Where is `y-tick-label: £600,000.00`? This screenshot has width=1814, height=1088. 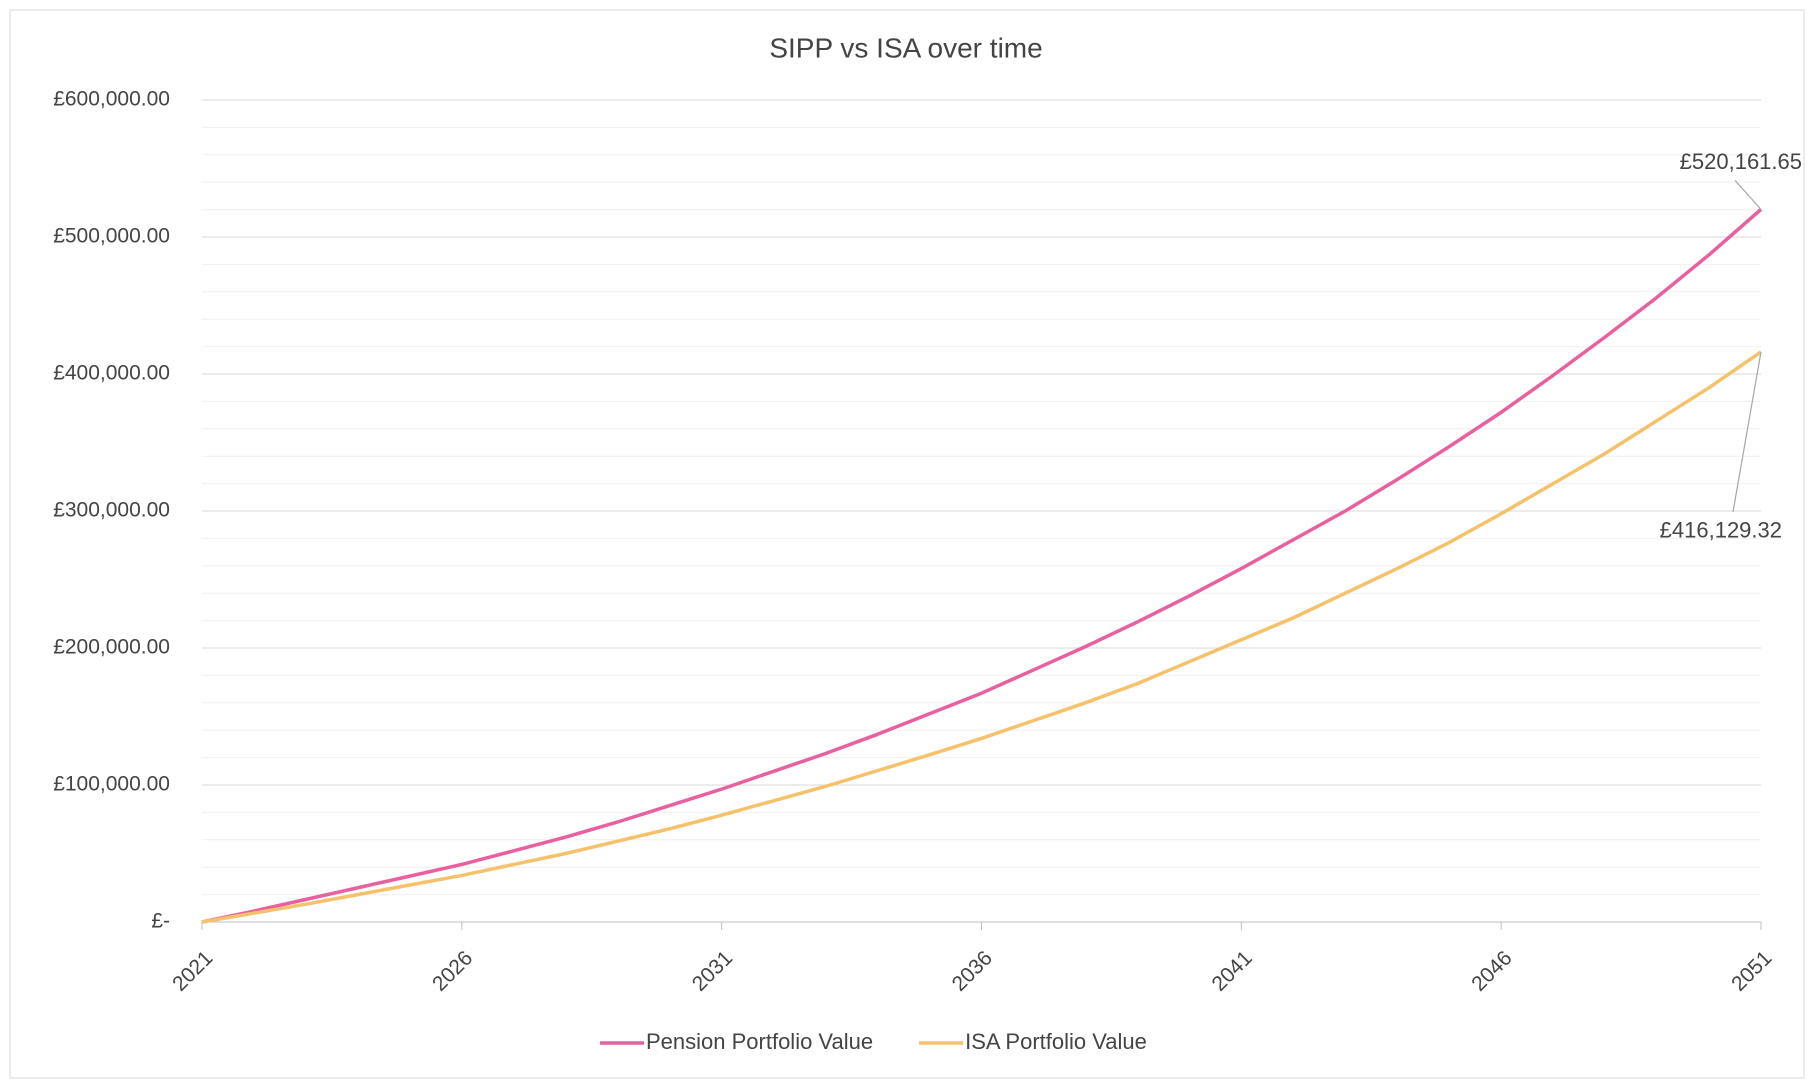
y-tick-label: £600,000.00 is located at coordinates (111, 99).